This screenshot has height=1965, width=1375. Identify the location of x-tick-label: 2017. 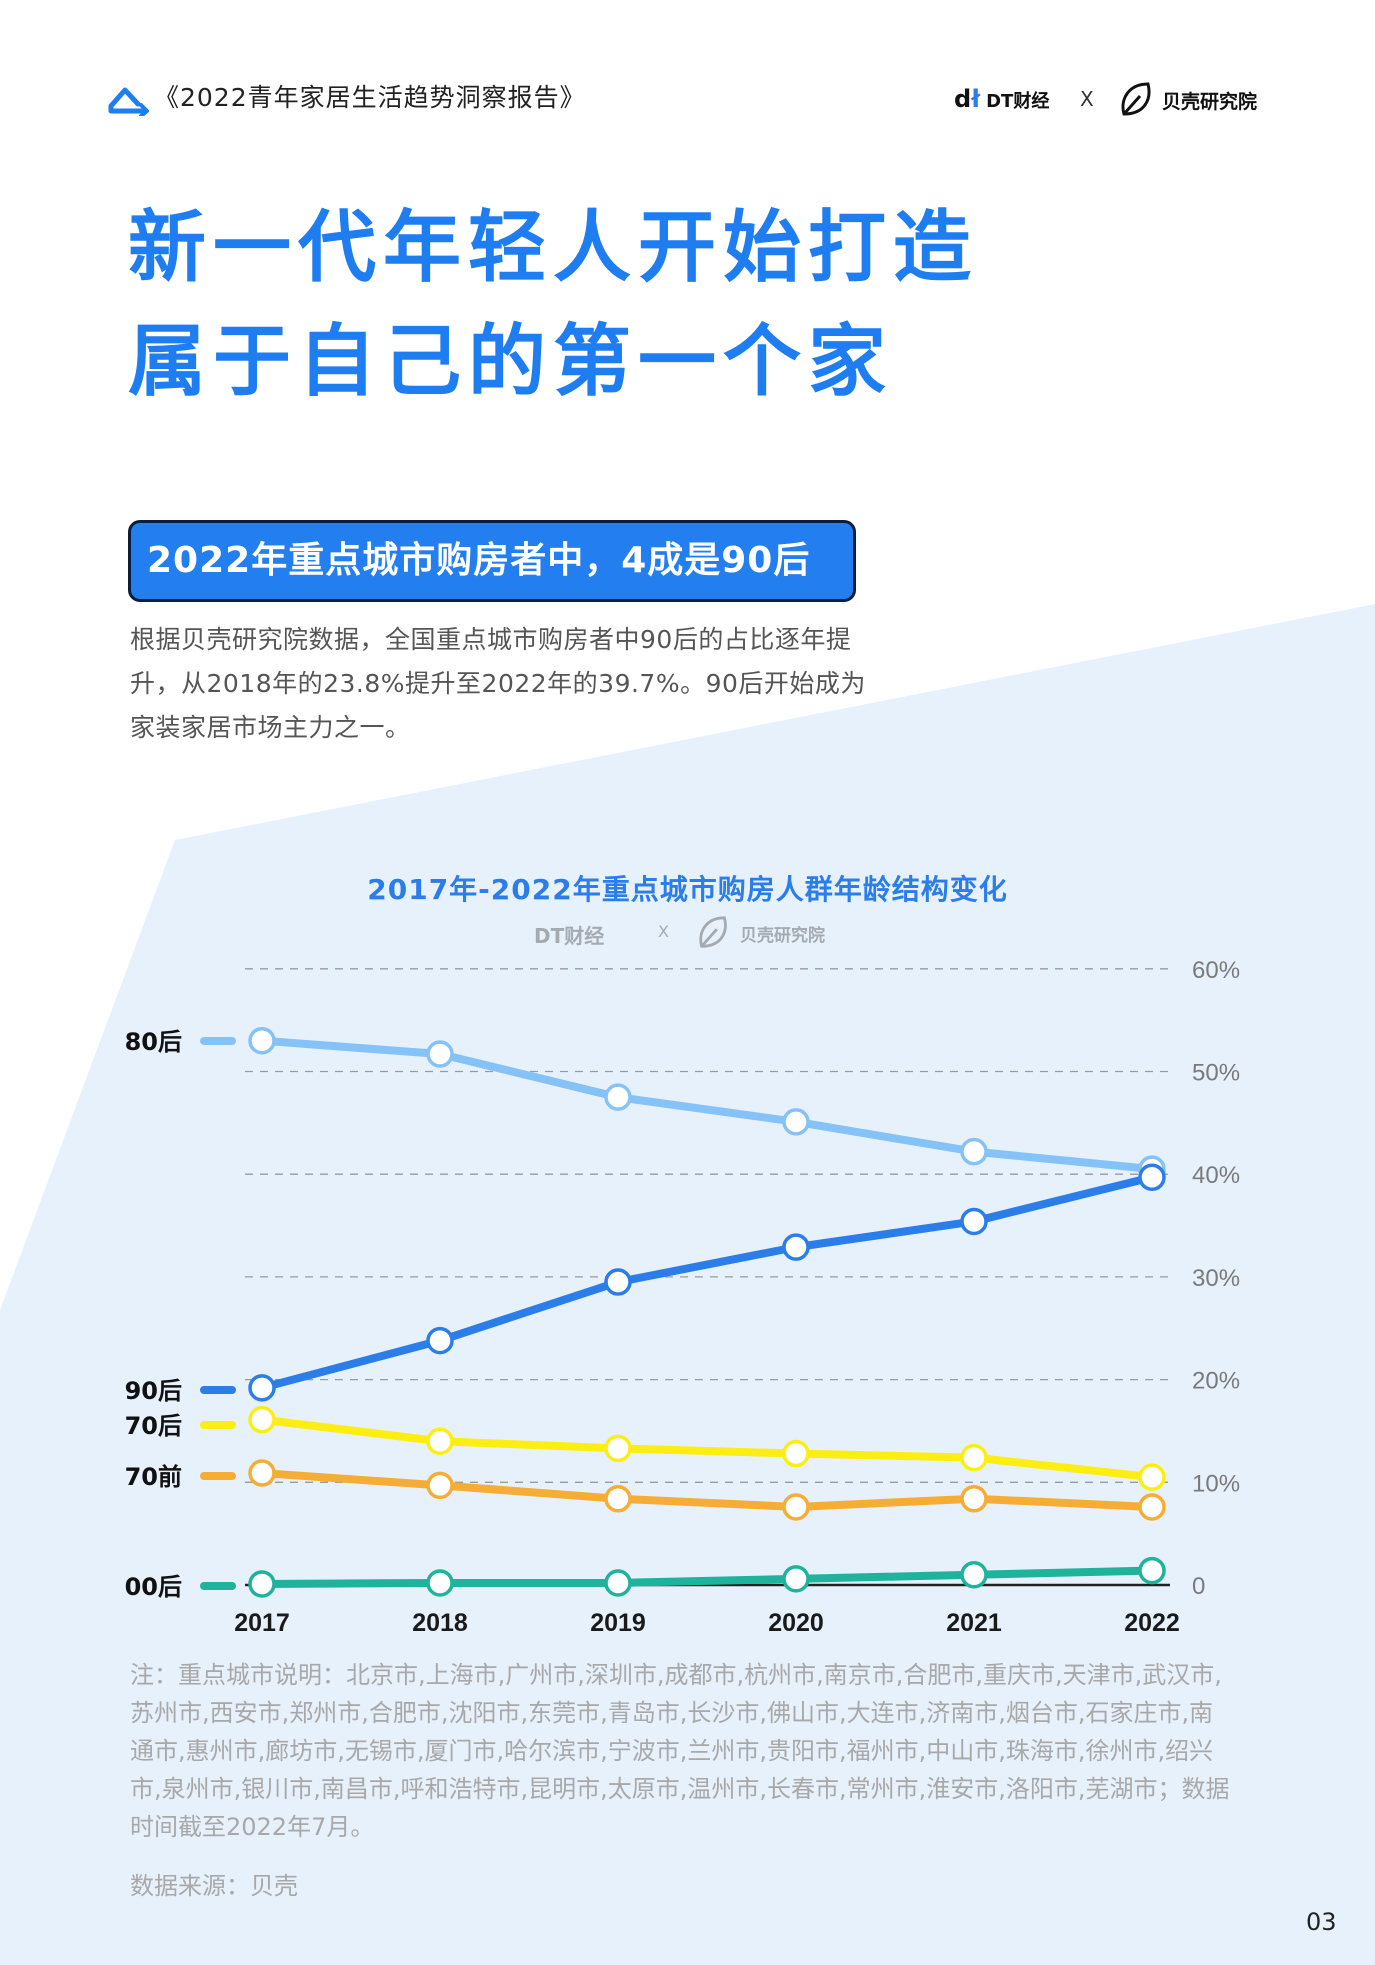
(262, 1623).